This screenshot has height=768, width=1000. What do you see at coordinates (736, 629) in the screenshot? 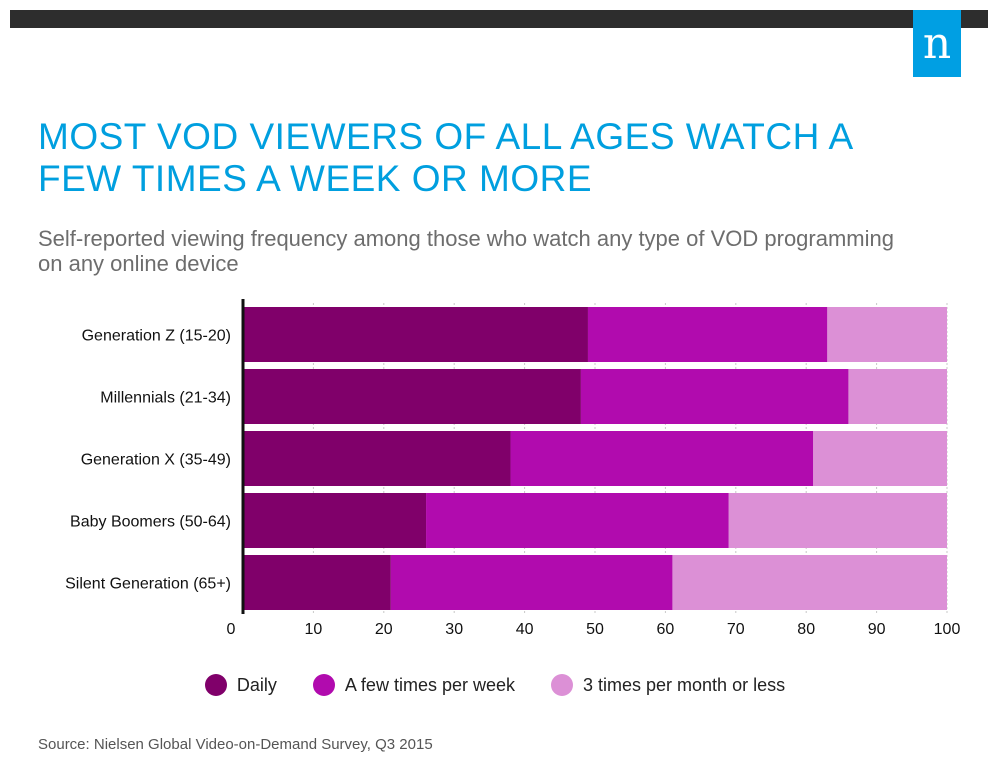
I see `x-tick-label: 70` at bounding box center [736, 629].